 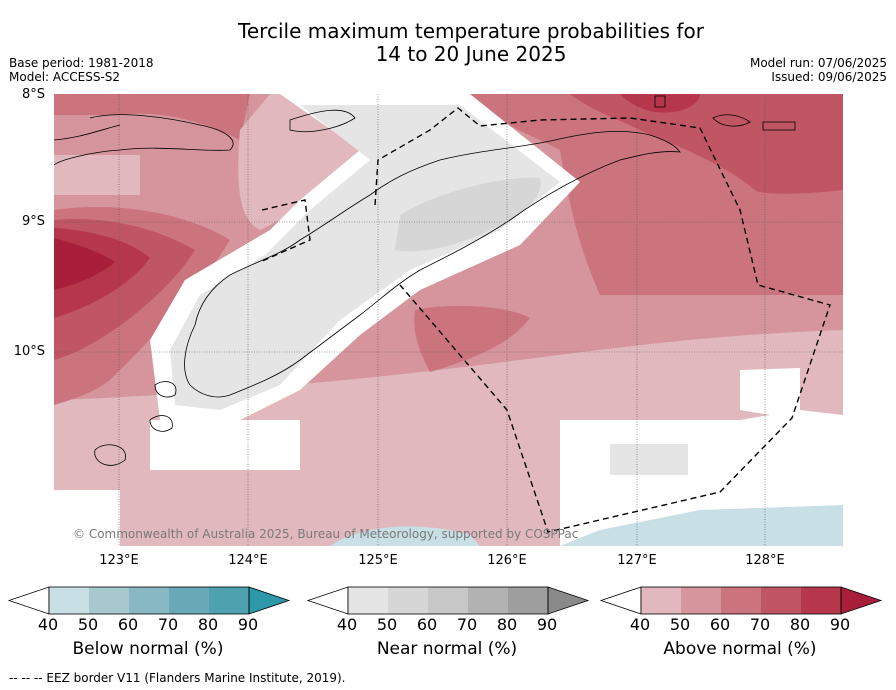 What do you see at coordinates (740, 649) in the screenshot?
I see `legend-above-label: Above normal (%)` at bounding box center [740, 649].